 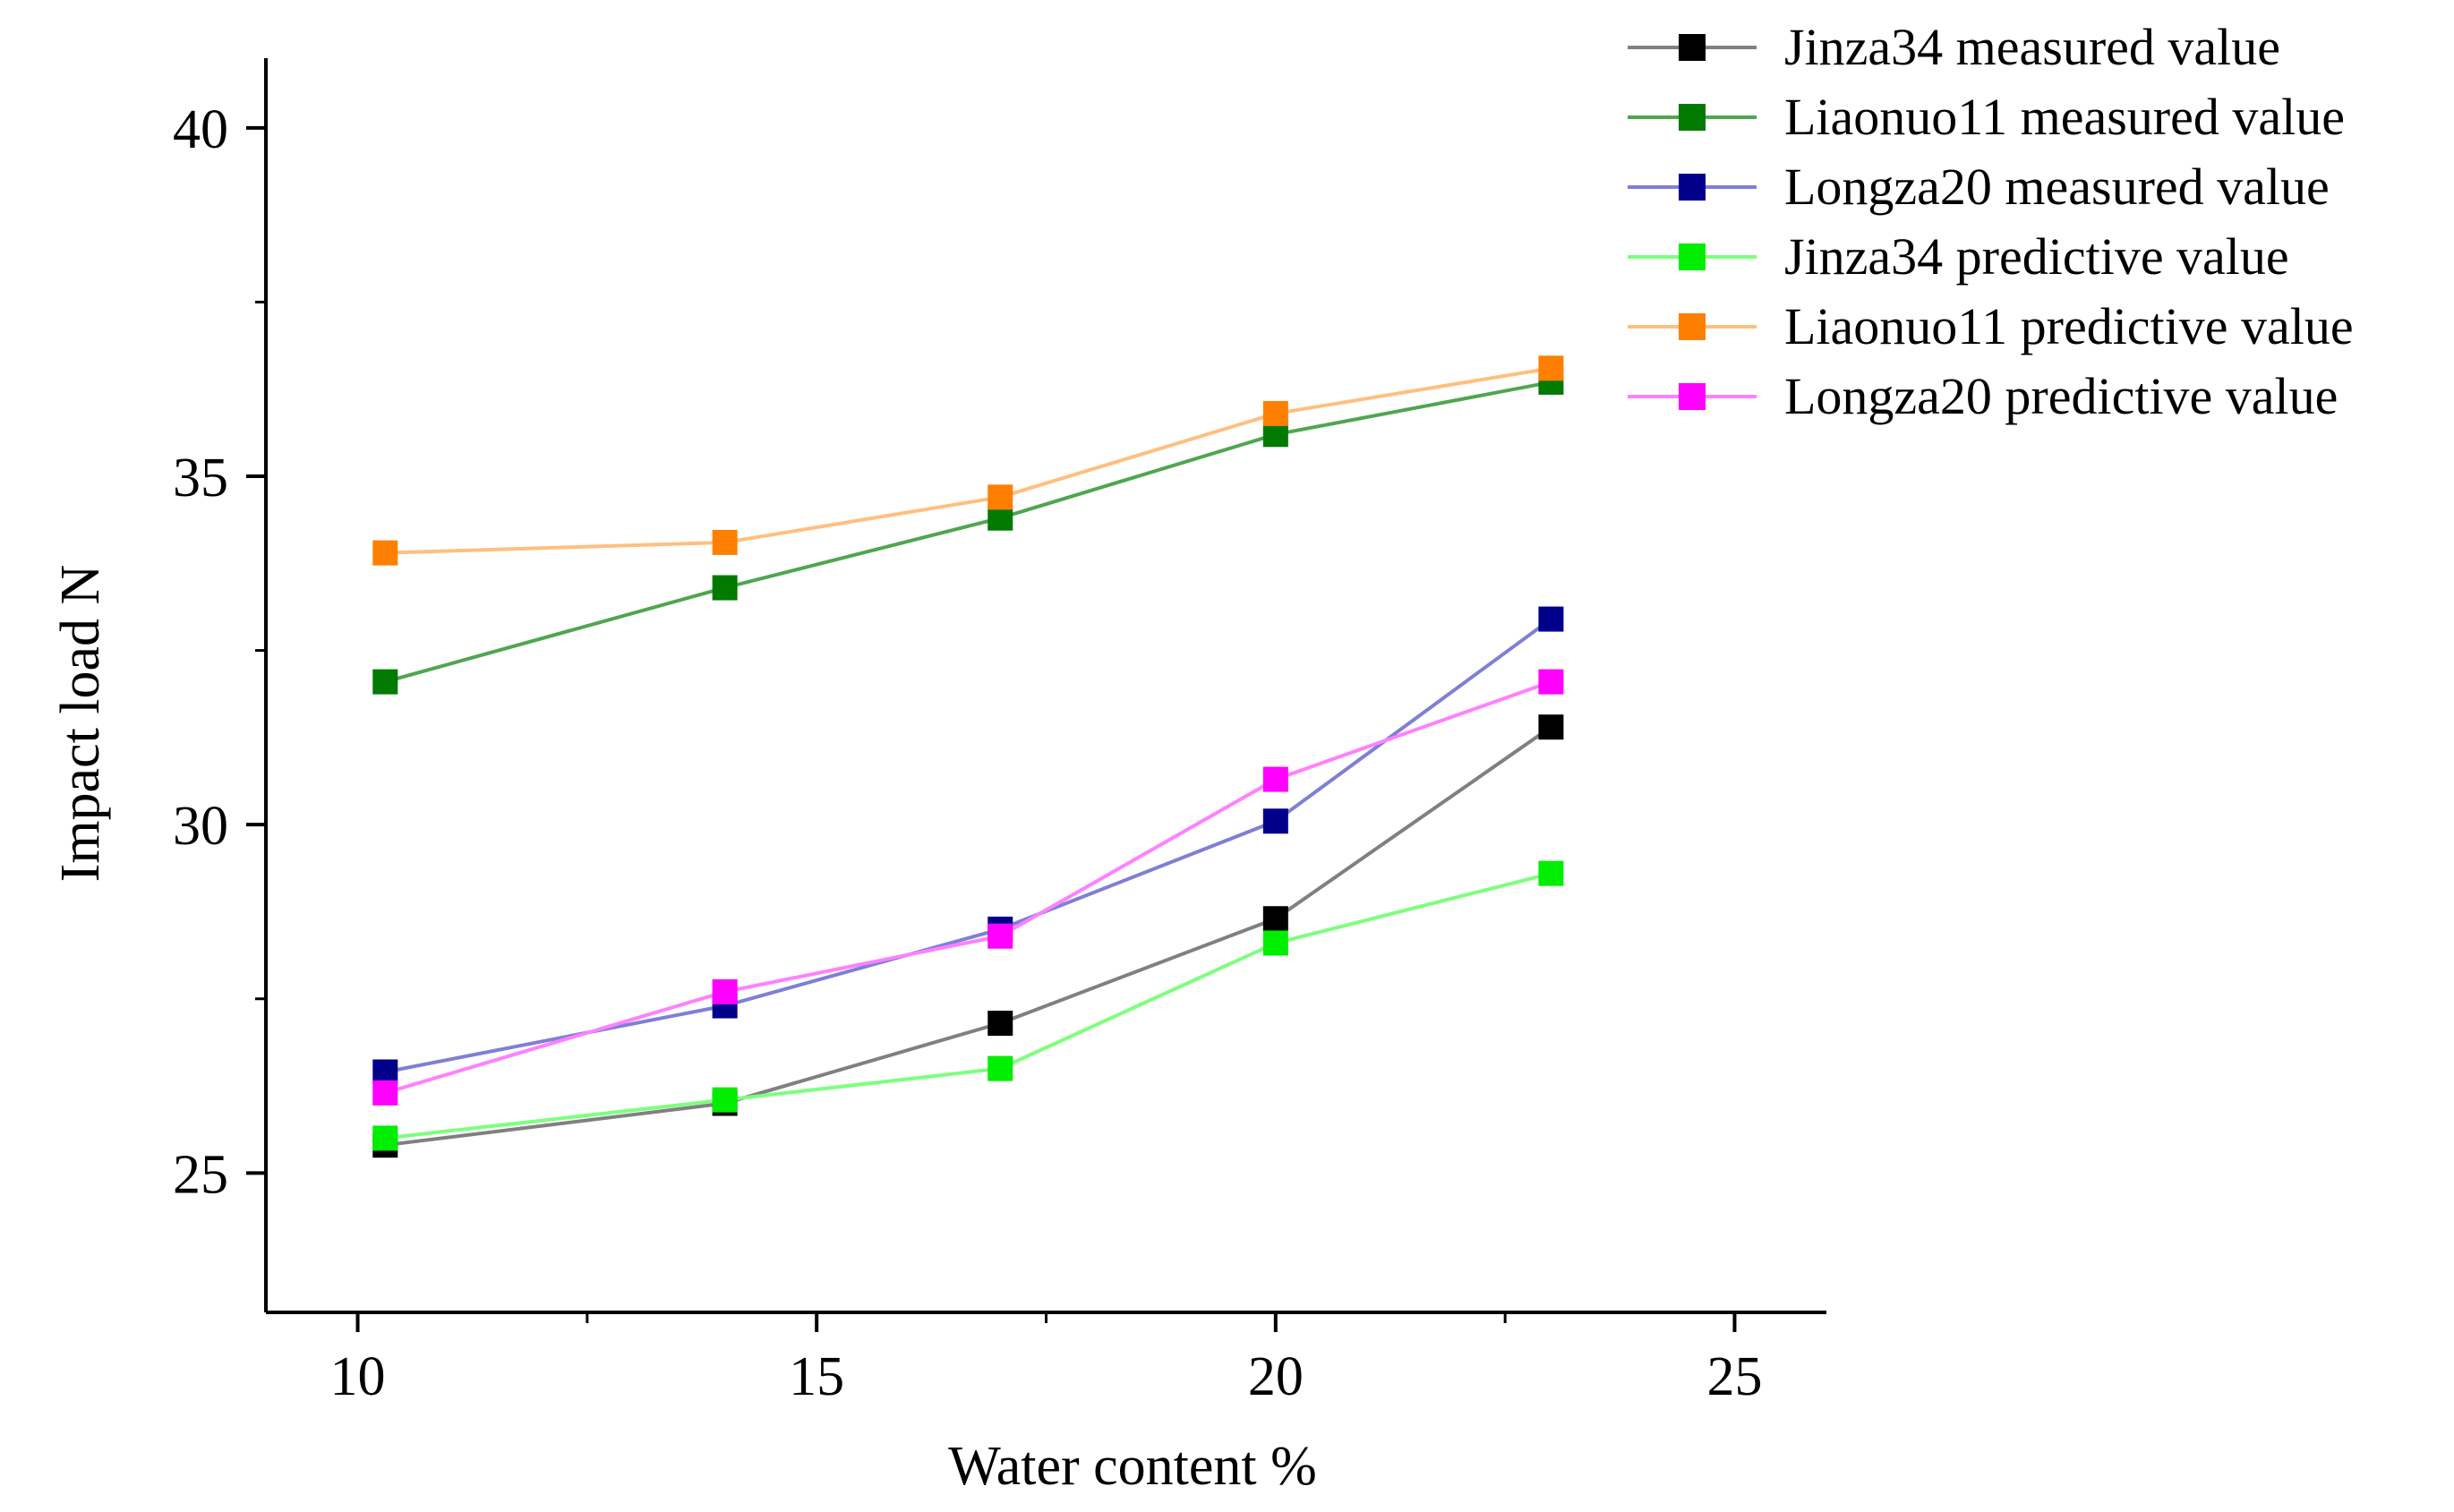 I want to click on legend-label: Longza20 measured value, so click(x=2057, y=187).